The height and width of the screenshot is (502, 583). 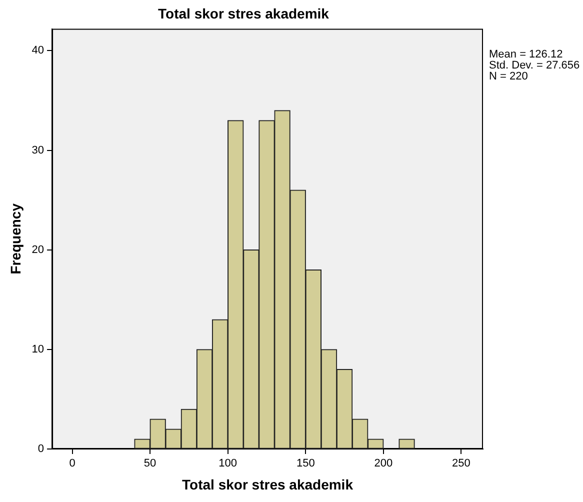 What do you see at coordinates (38, 150) in the screenshot?
I see `y-tick-label: 30` at bounding box center [38, 150].